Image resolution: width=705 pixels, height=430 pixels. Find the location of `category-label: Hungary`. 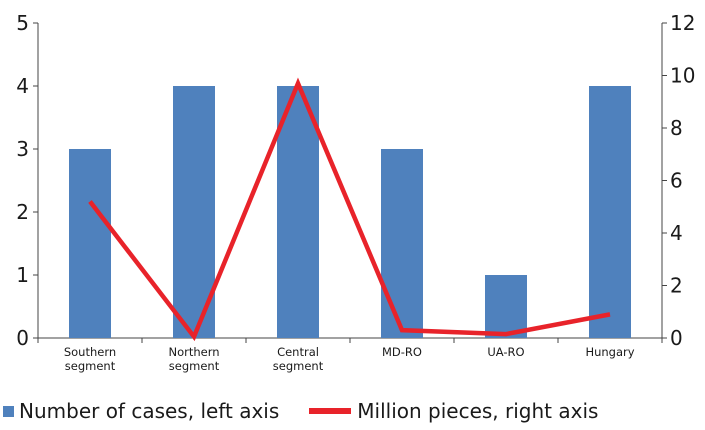

category-label: Hungary is located at coordinates (609, 352).